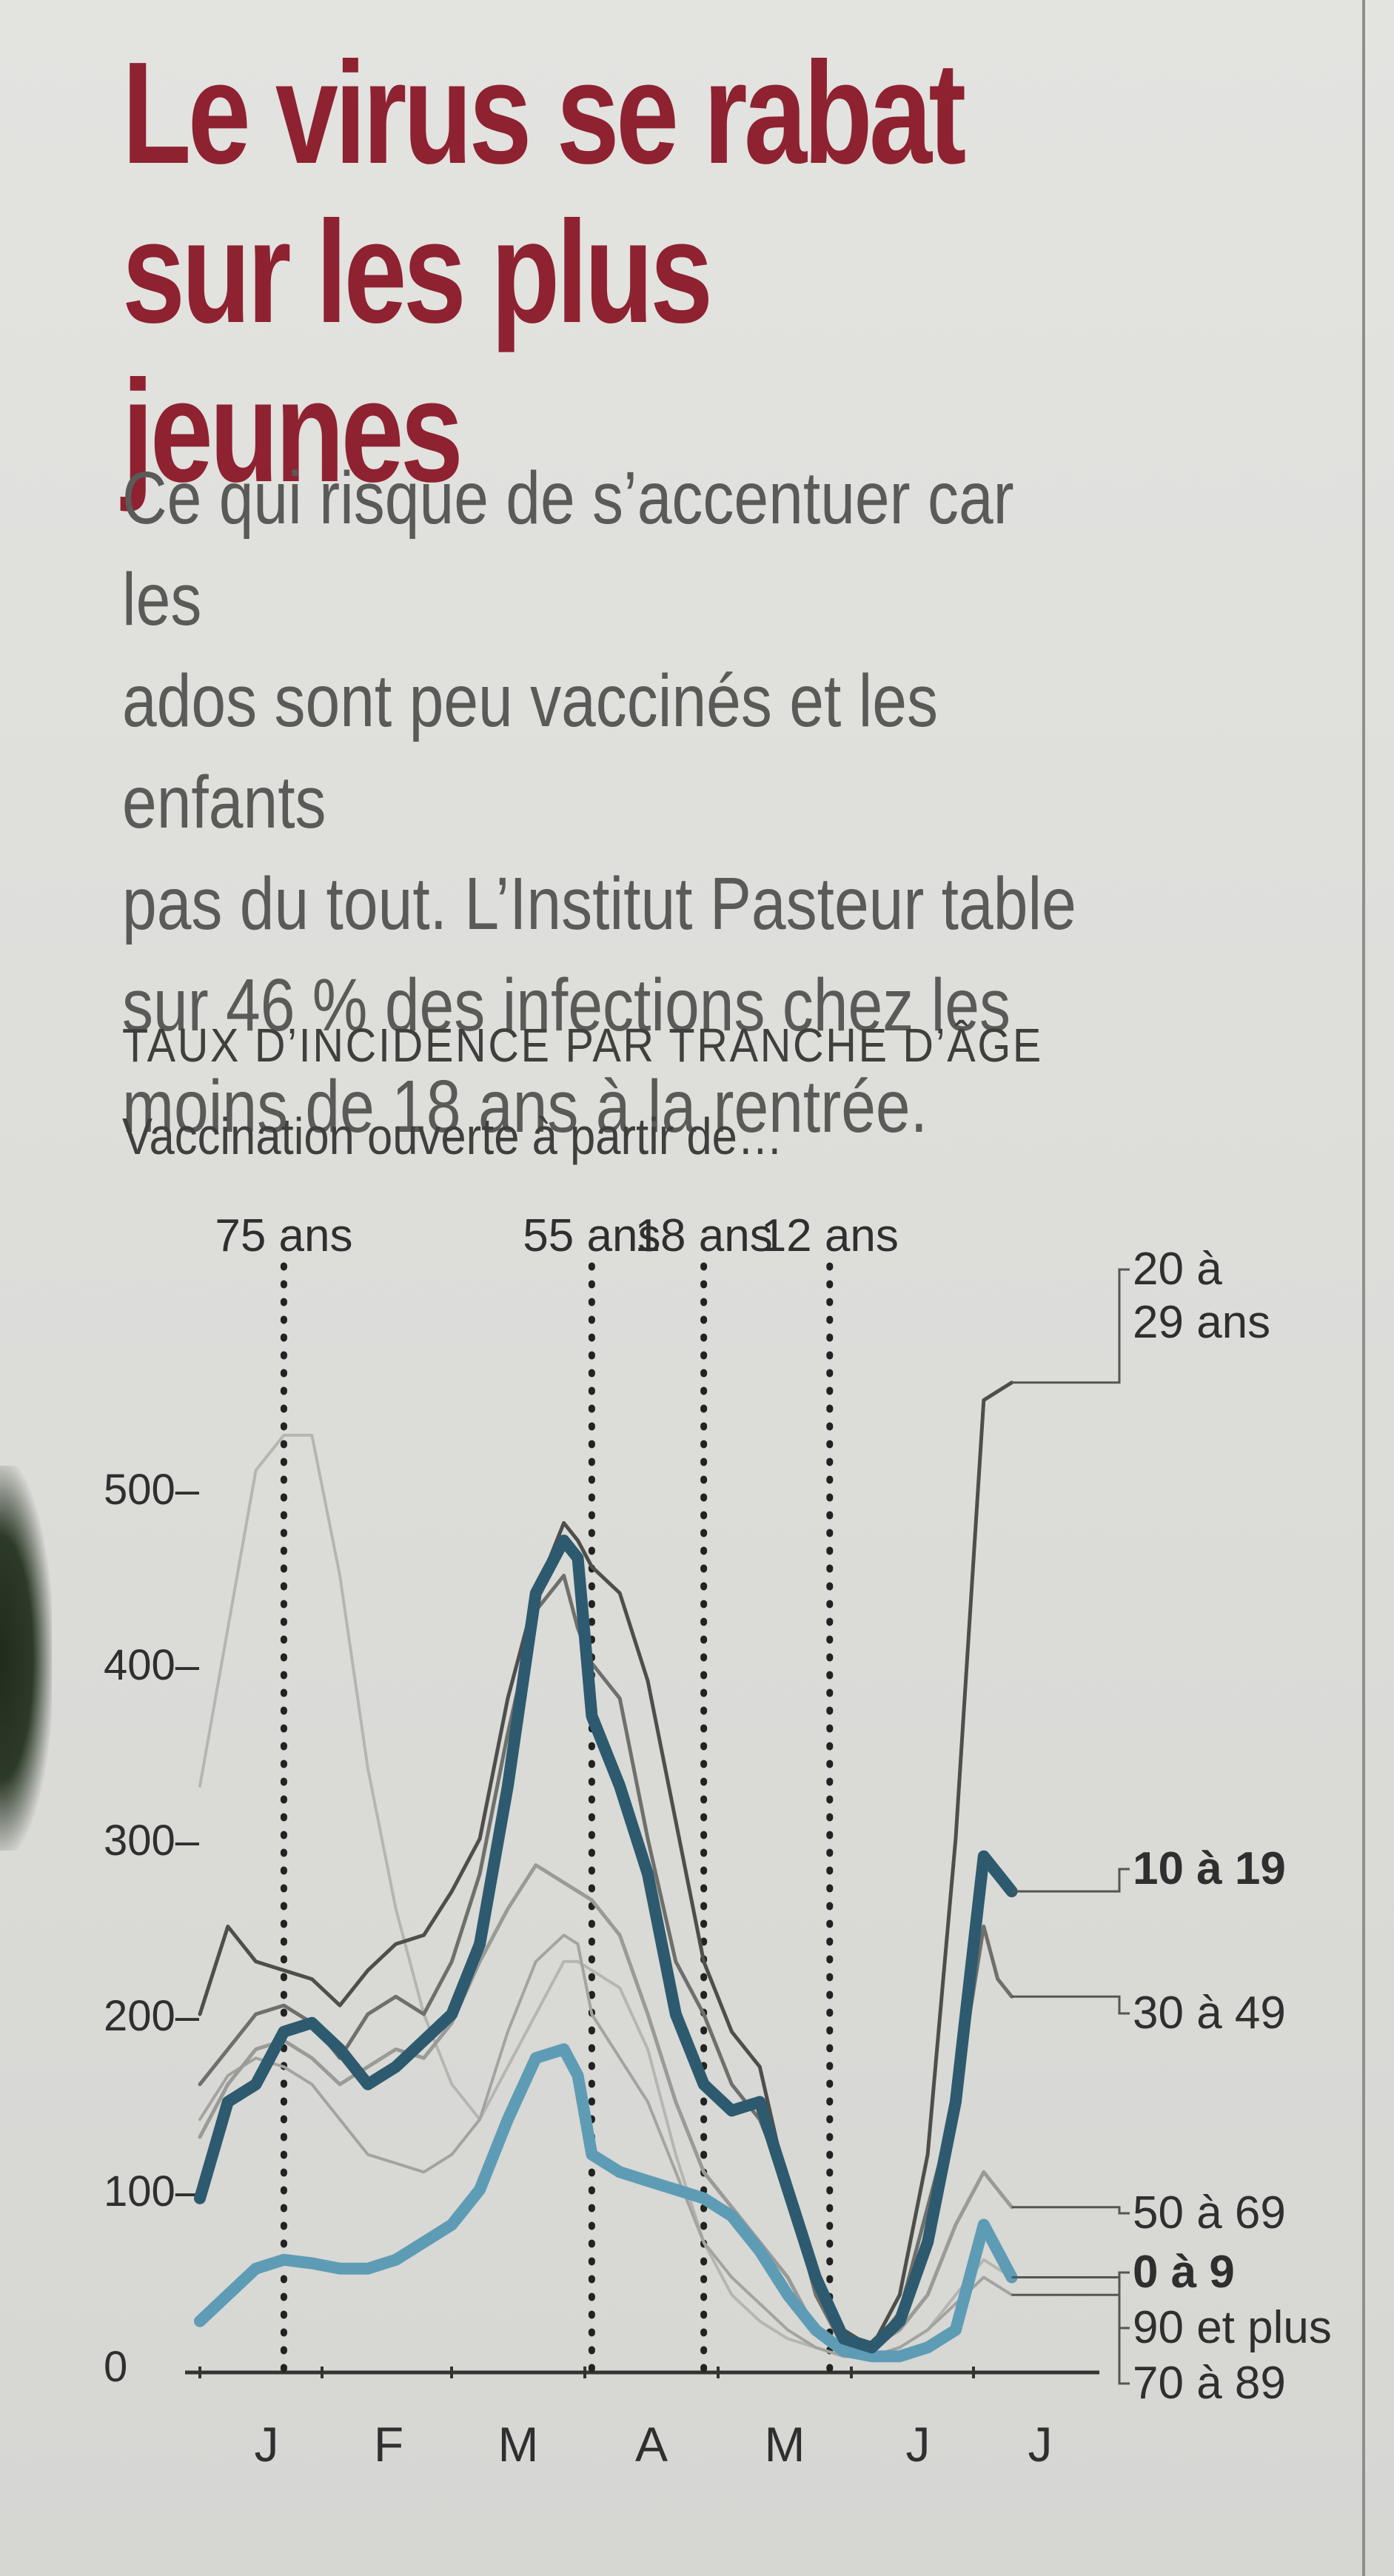 The width and height of the screenshot is (1394, 2576). Describe the element at coordinates (1363, 1288) in the screenshot. I see `frame-border` at that location.